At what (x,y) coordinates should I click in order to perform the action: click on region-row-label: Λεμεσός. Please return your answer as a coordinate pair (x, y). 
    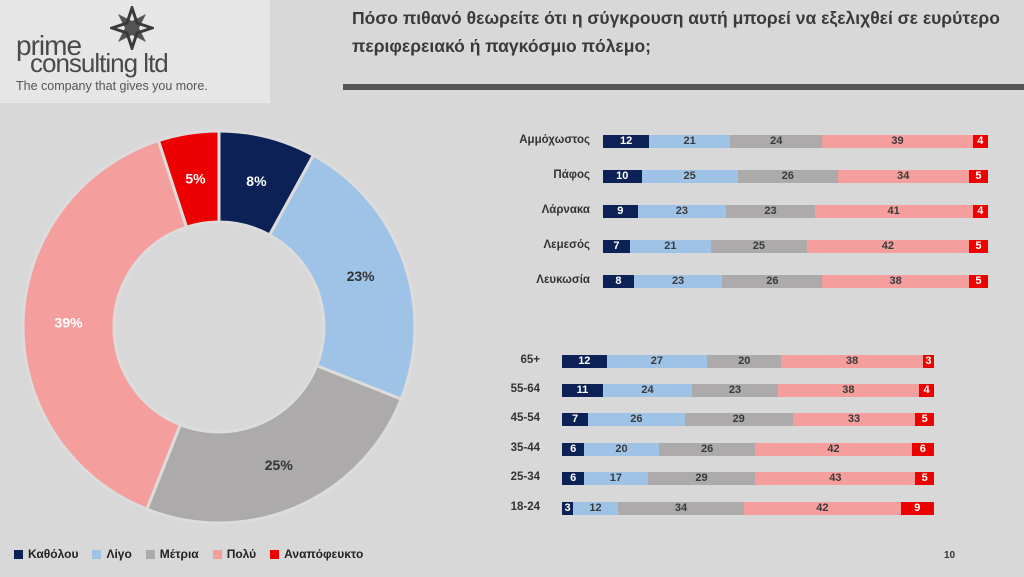
    Looking at the image, I should click on (567, 245).